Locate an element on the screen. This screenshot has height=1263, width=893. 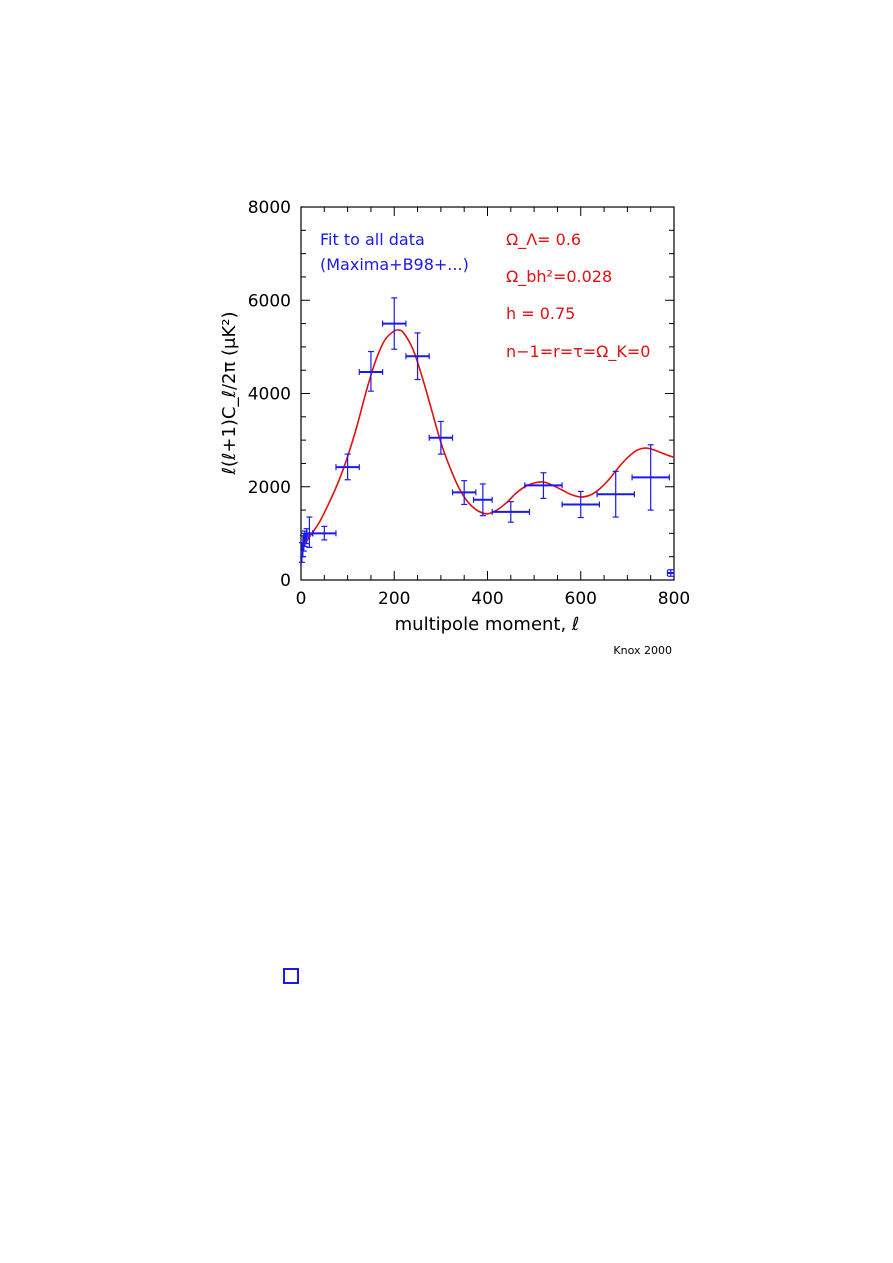
fit-label-line1: Fit to all data is located at coordinates (372, 239).